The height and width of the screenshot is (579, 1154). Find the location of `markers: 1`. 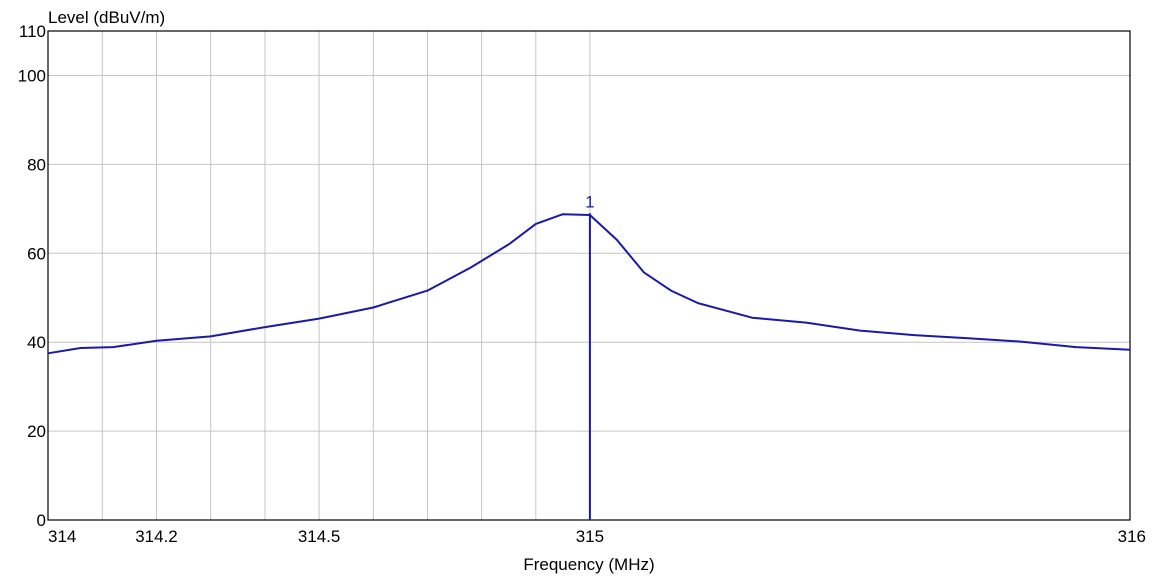

markers: 1 is located at coordinates (590, 356).